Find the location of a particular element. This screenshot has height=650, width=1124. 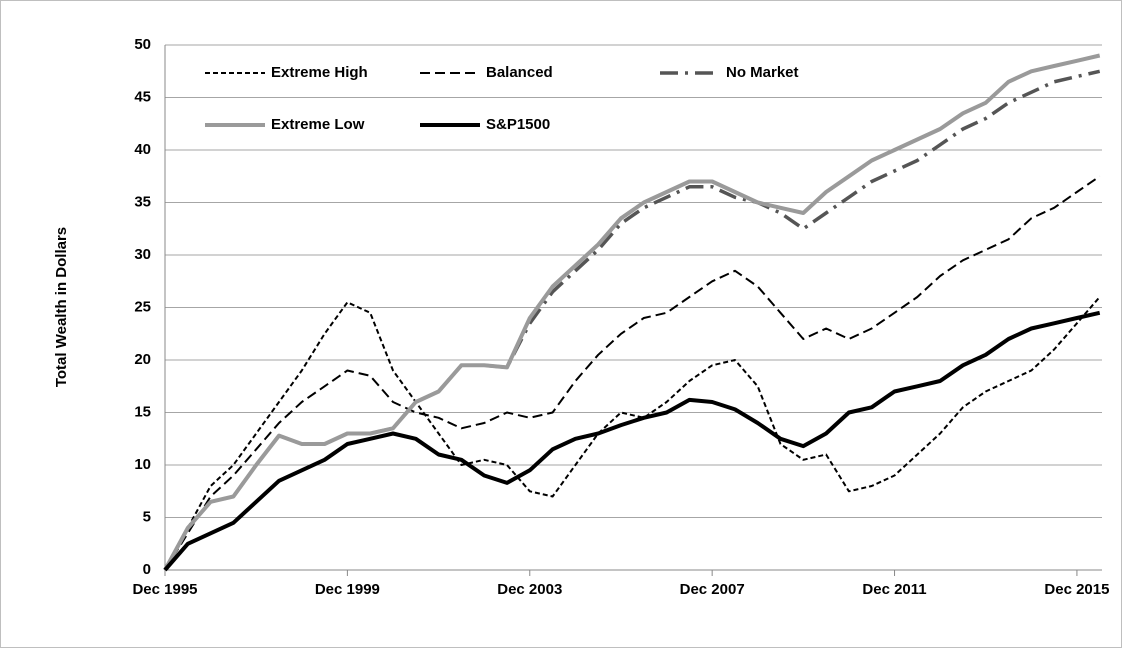

y-tick-label: 45 is located at coordinates (142, 96).